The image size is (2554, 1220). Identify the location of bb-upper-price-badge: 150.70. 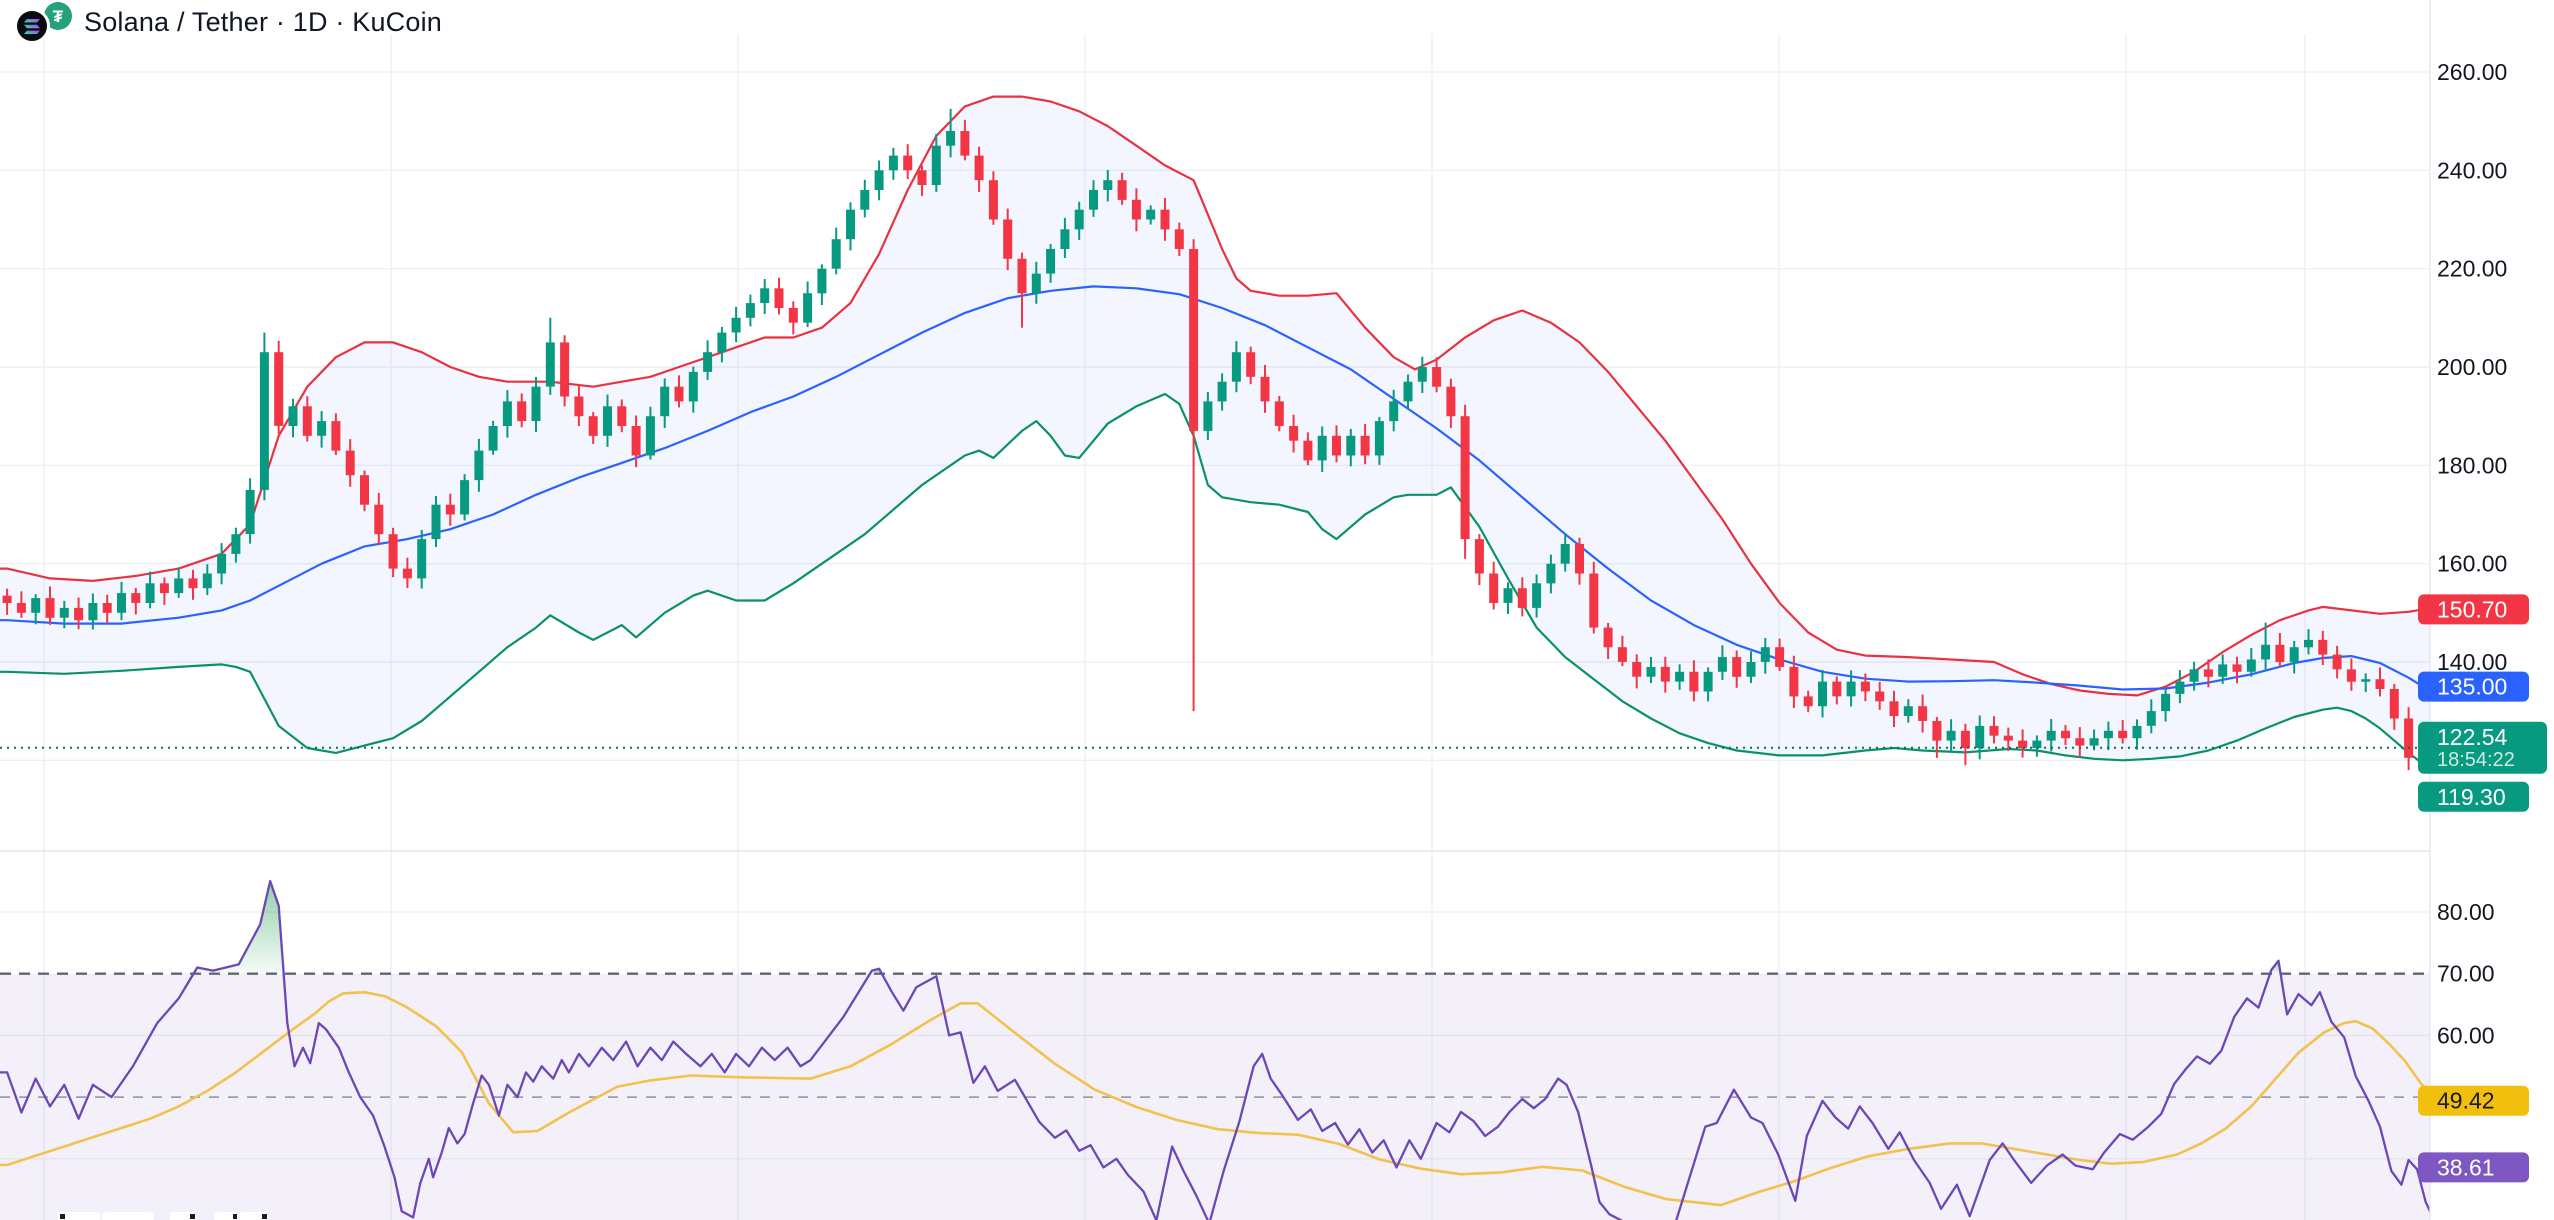
(2473, 609).